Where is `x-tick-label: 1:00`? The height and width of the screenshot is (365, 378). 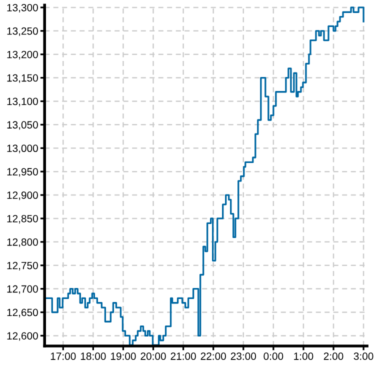
x-tick-label: 1:00 is located at coordinates (304, 356).